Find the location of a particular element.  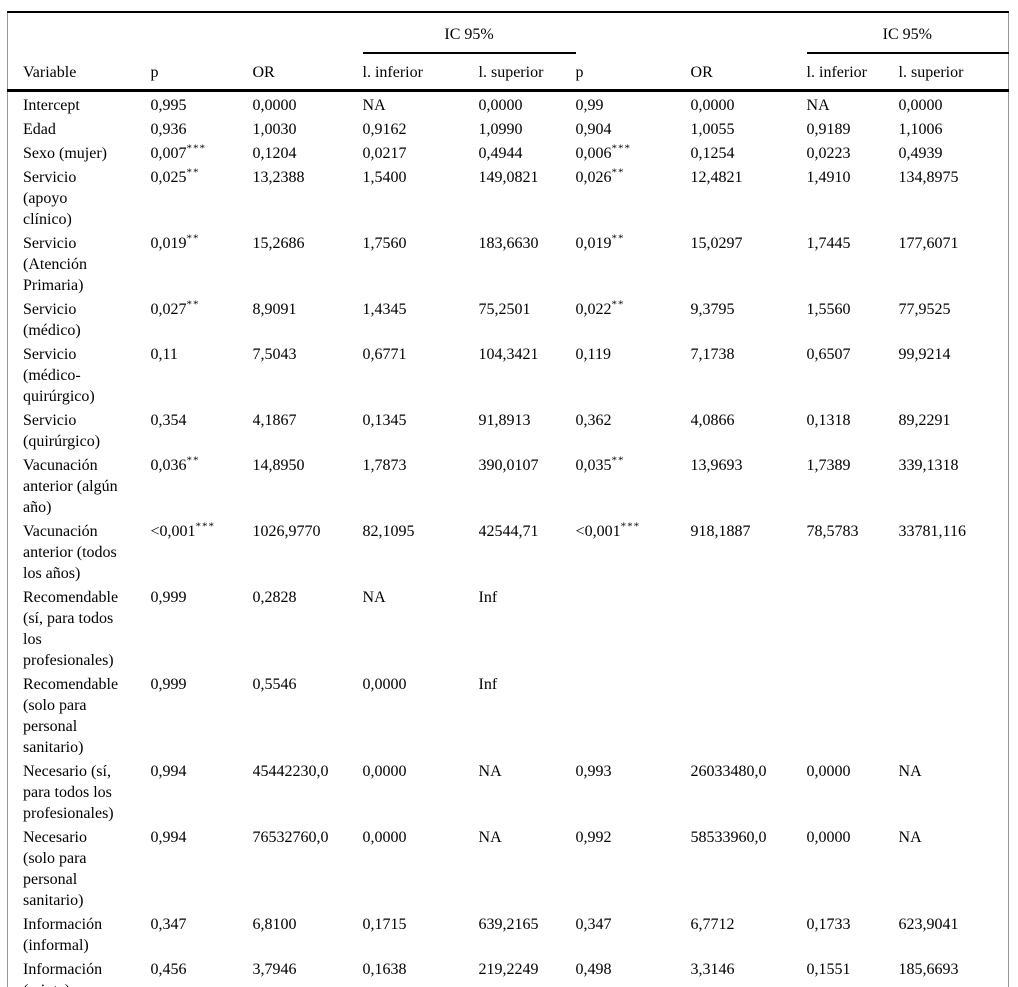

cell-value: 183,6630 is located at coordinates (508, 243).